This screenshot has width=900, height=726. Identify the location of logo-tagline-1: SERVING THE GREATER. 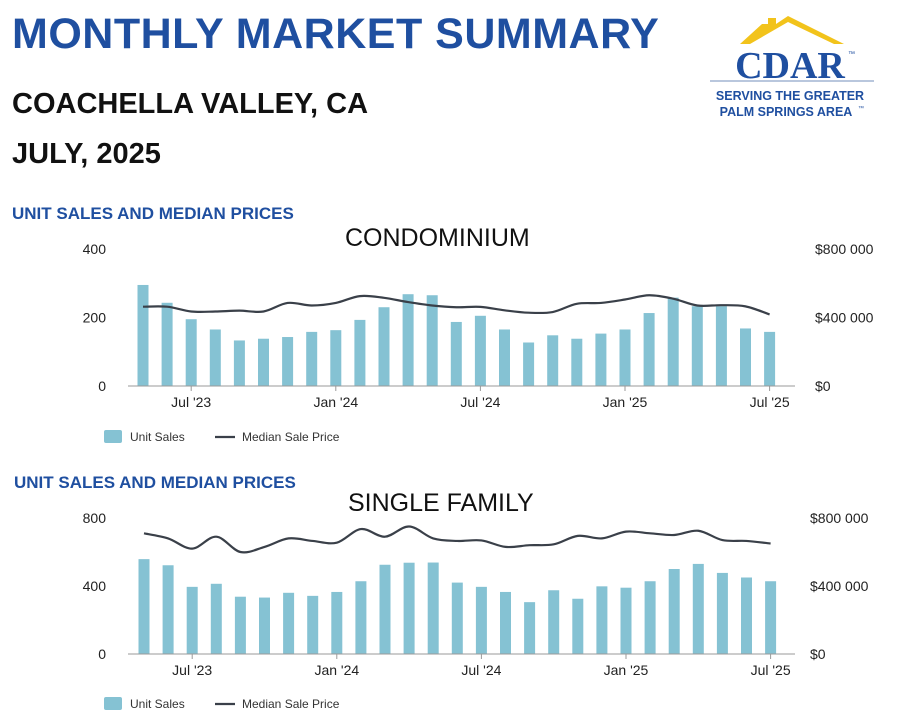
(790, 96).